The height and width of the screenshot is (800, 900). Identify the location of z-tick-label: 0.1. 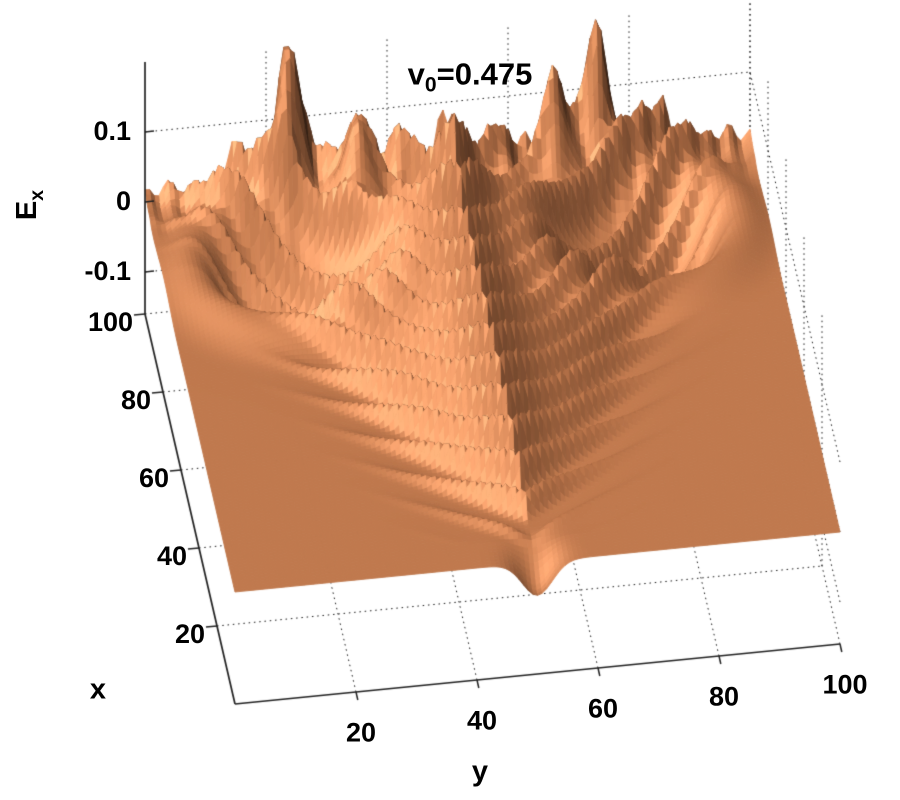
(112, 131).